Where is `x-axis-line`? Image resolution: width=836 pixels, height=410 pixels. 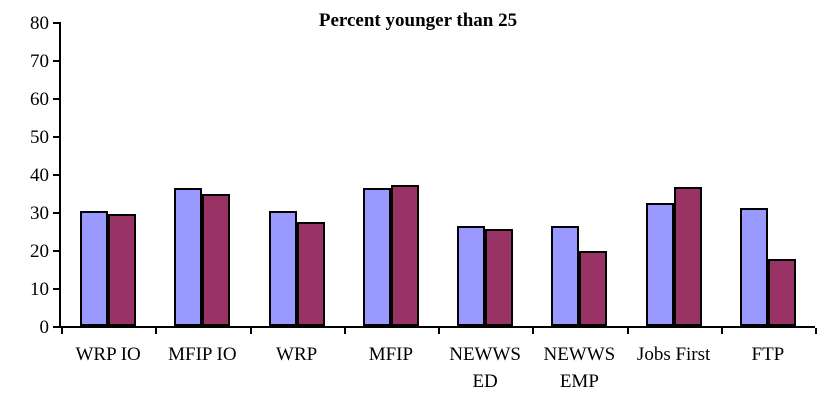
x-axis-line is located at coordinates (437, 327).